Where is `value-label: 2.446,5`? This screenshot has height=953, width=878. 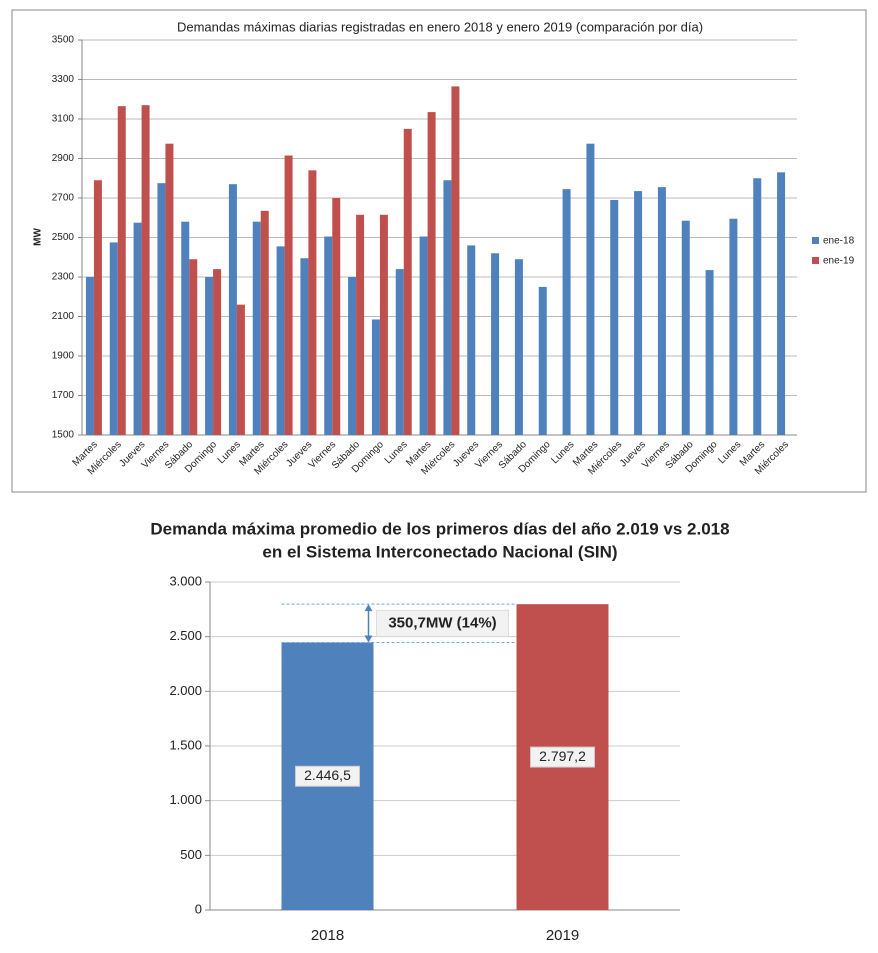
value-label: 2.446,5 is located at coordinates (327, 775).